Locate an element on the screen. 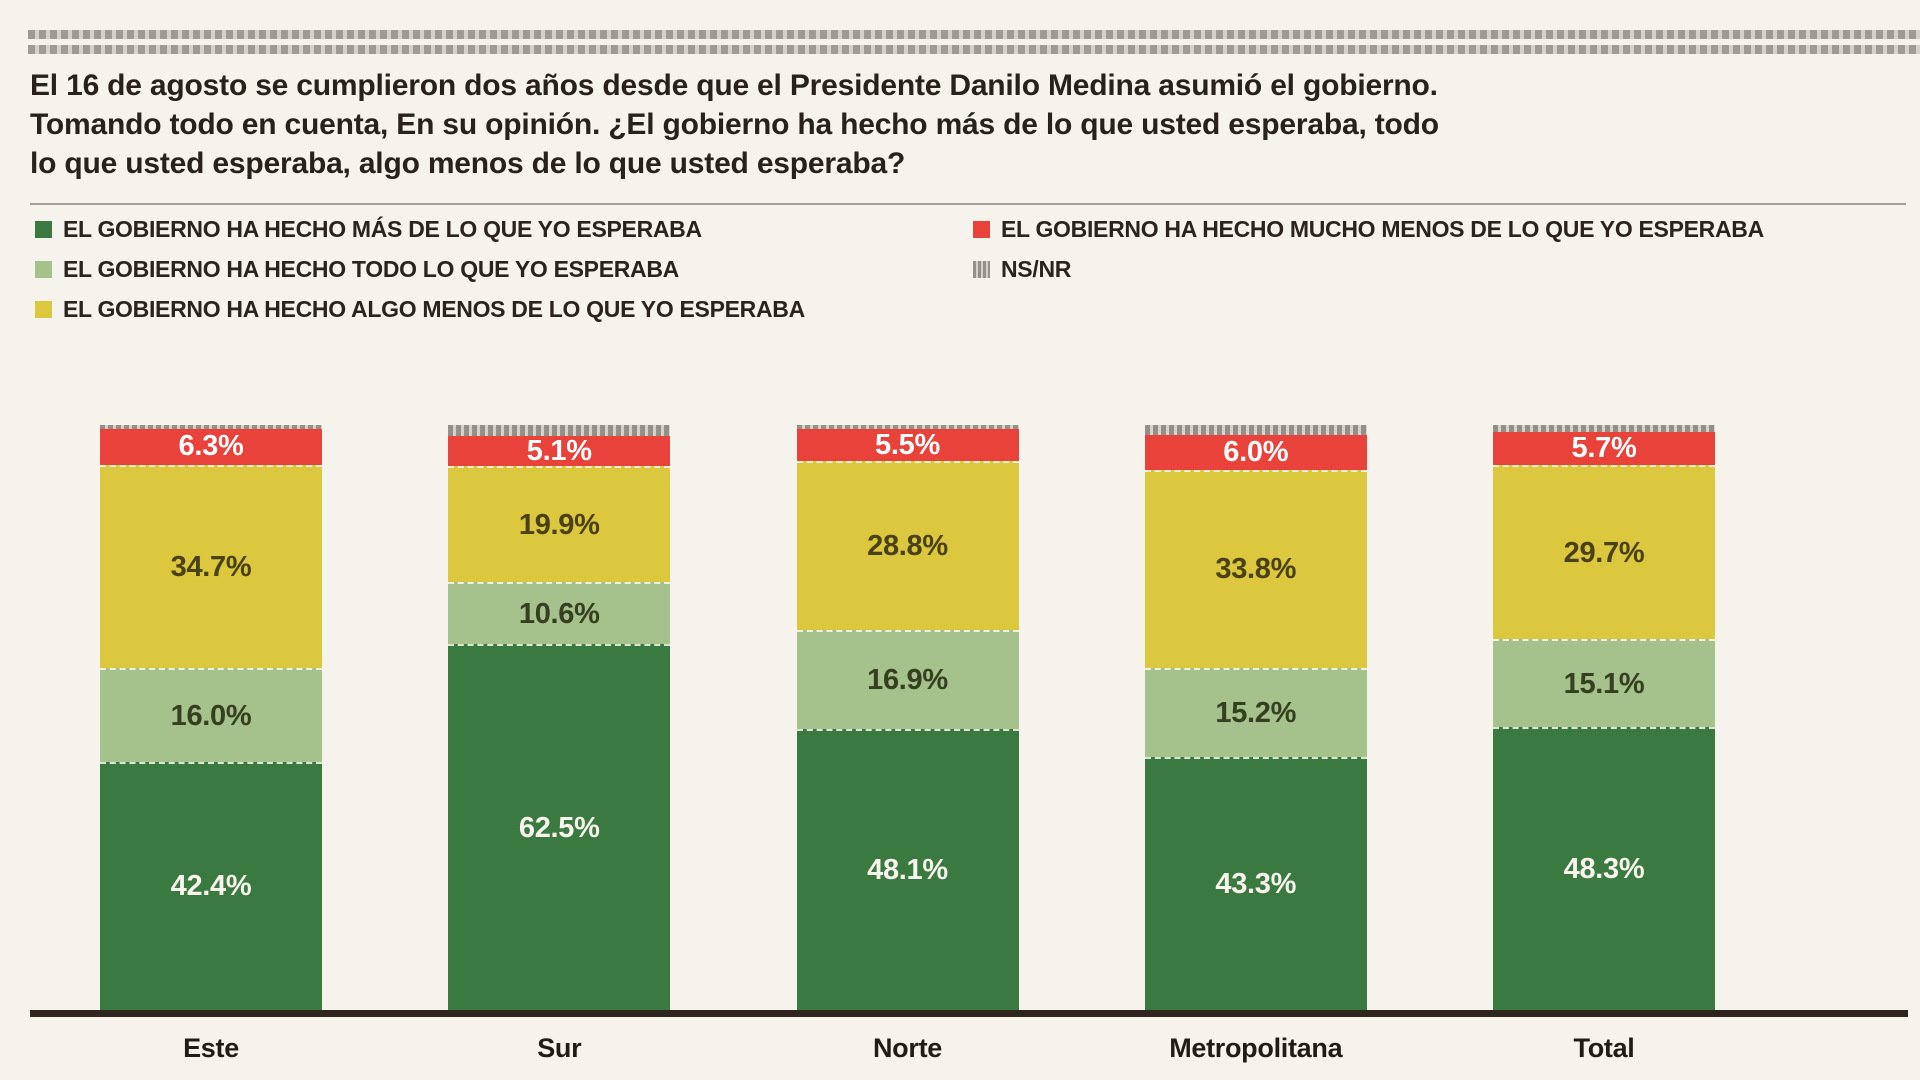 The height and width of the screenshot is (1080, 1920). bar-segment: 16.0% is located at coordinates (211, 715).